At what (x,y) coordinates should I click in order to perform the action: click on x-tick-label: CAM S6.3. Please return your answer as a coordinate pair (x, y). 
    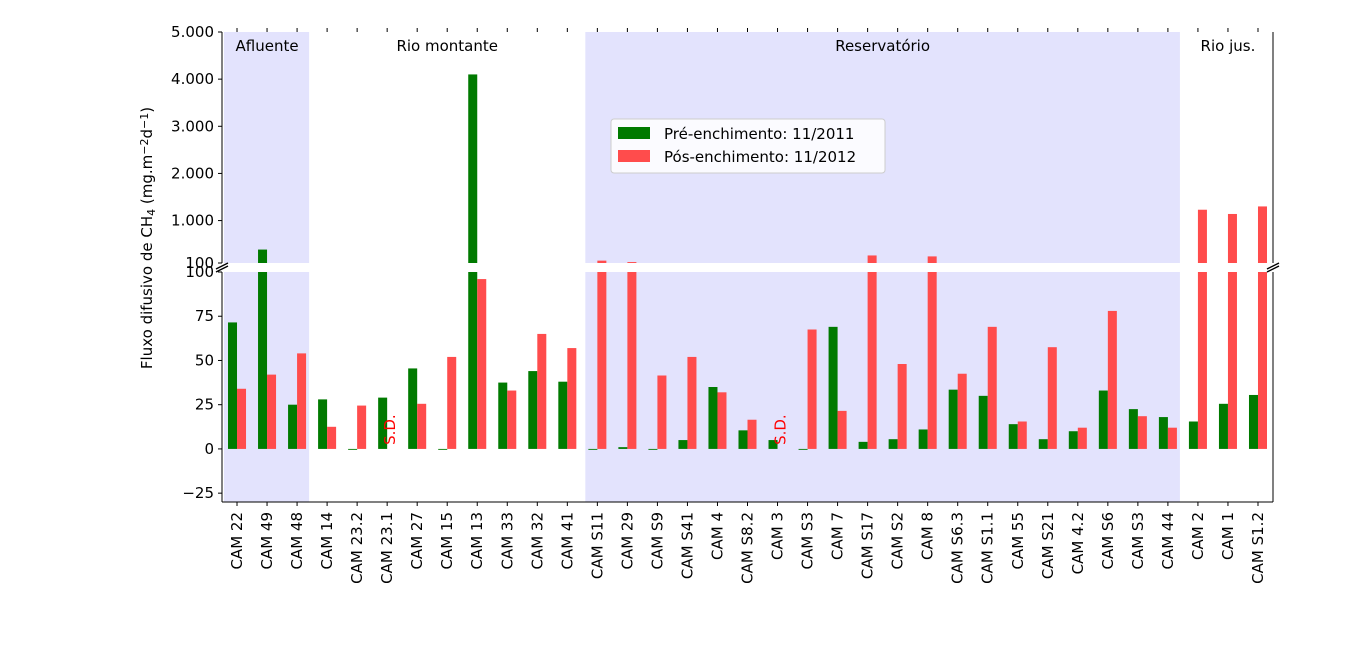
    Looking at the image, I should click on (958, 548).